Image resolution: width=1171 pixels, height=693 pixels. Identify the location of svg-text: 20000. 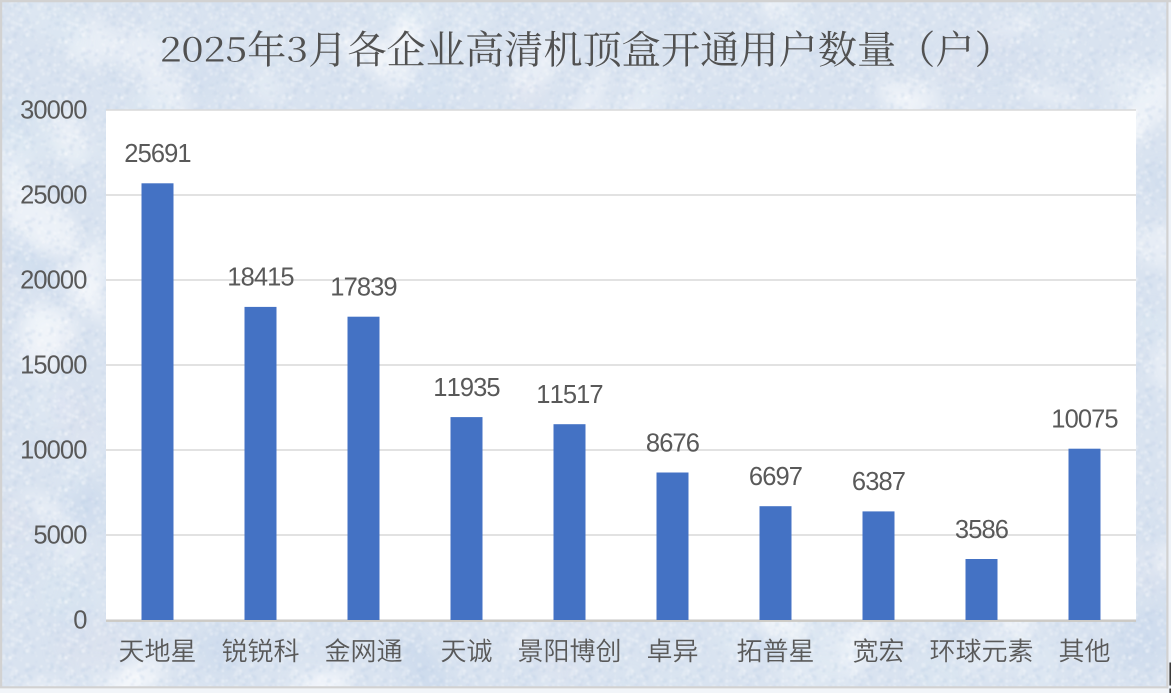
(53, 281).